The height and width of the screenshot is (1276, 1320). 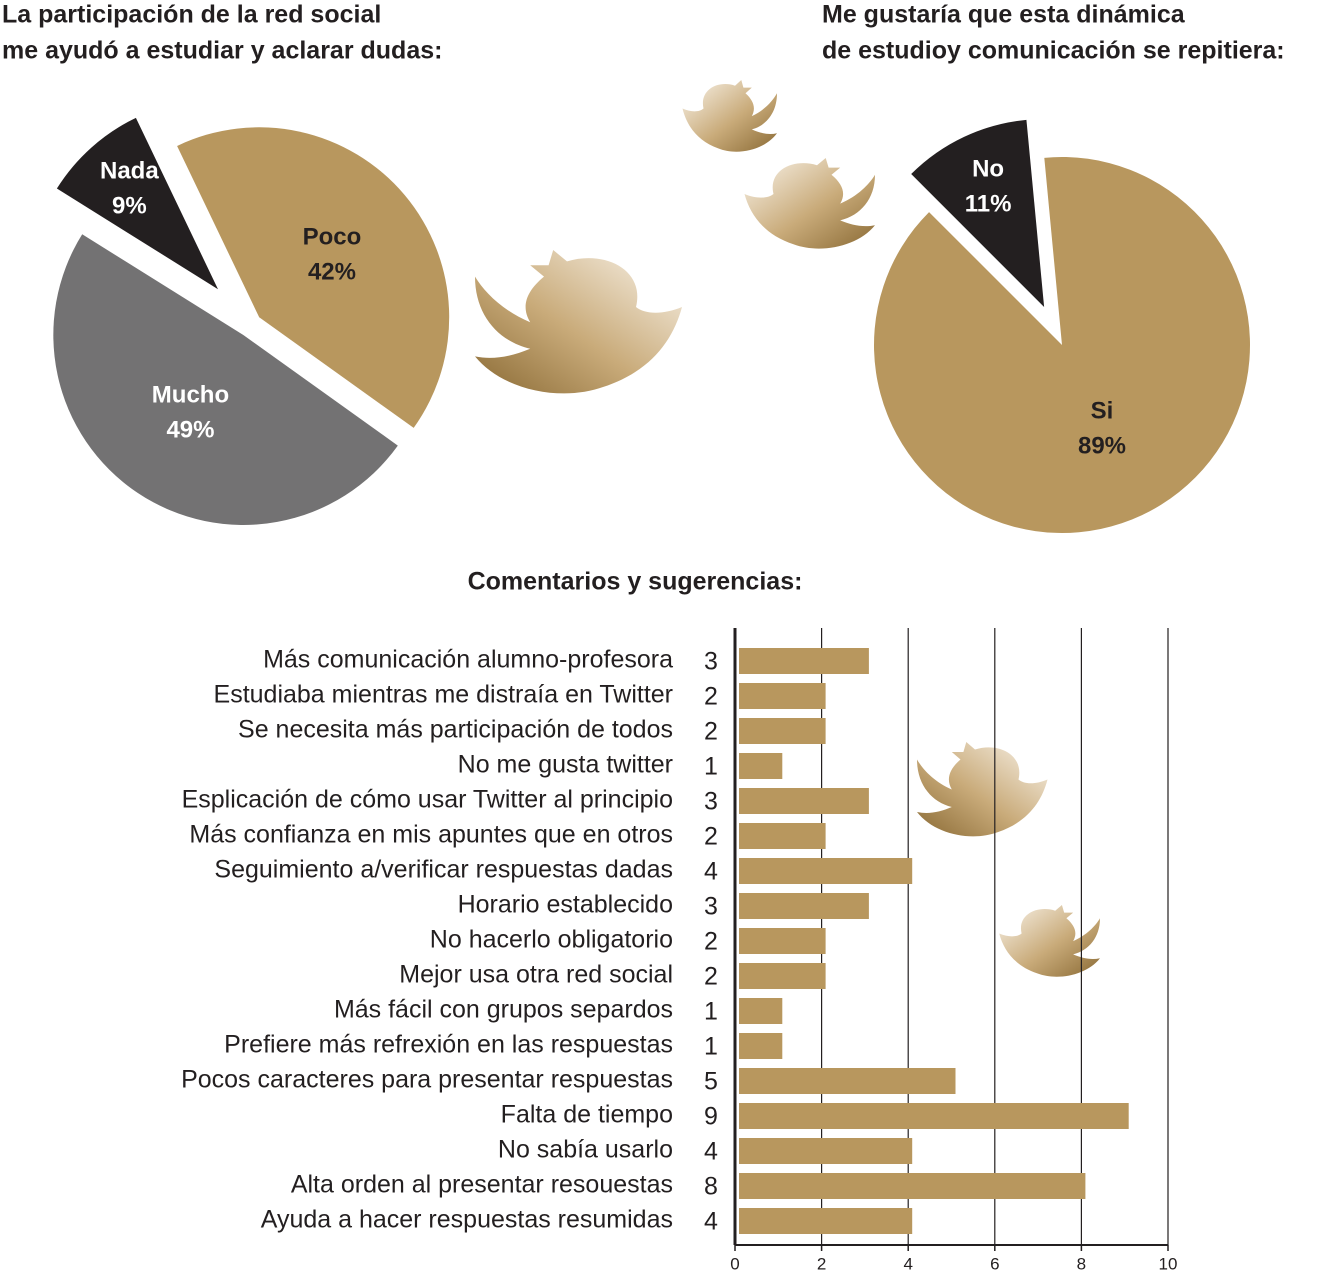 I want to click on category-label: No me gusta twitter, so click(x=565, y=765).